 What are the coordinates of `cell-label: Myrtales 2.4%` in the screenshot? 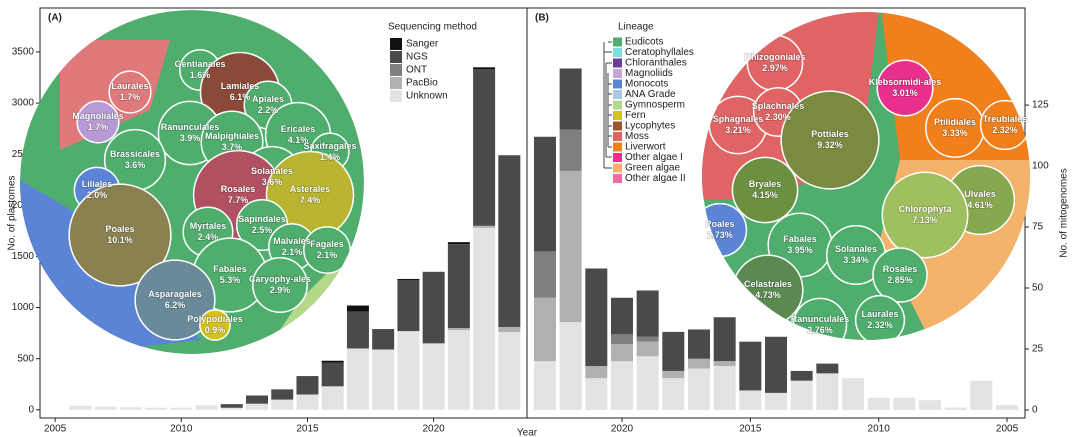 It's located at (208, 231).